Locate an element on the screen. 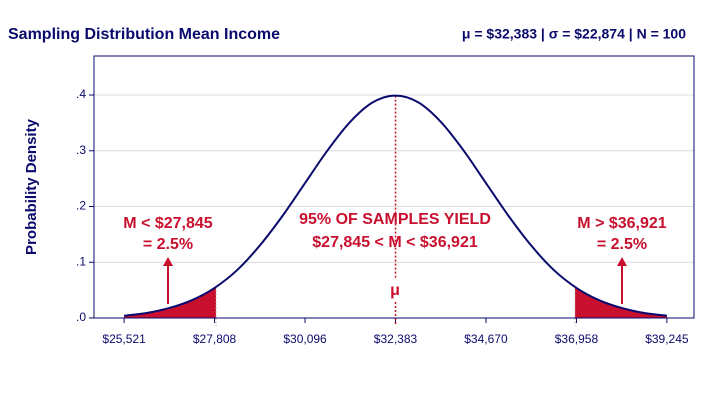 Image resolution: width=720 pixels, height=396 pixels. chart-subtitle: μ = $32,383 | σ = $22,874 | N = 100 is located at coordinates (574, 34).